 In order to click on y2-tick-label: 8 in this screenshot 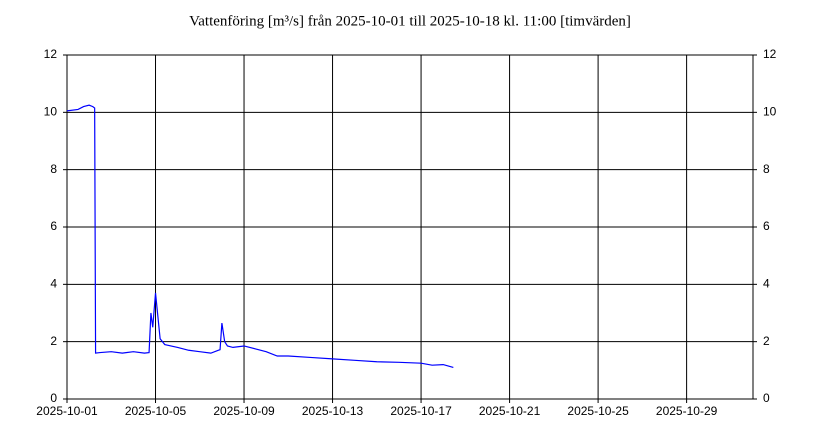, I will do `click(766, 169)`.